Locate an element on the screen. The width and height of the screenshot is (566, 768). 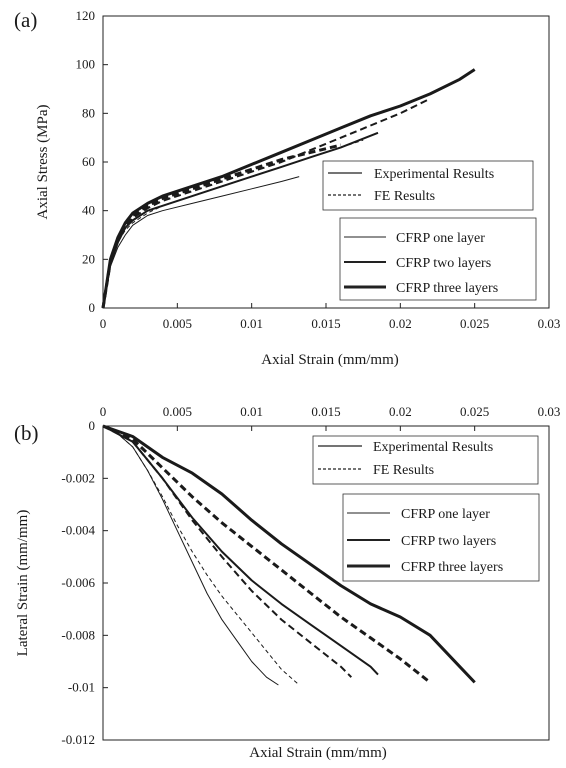
y-tick-label-b: 0 is located at coordinates (92, 425).